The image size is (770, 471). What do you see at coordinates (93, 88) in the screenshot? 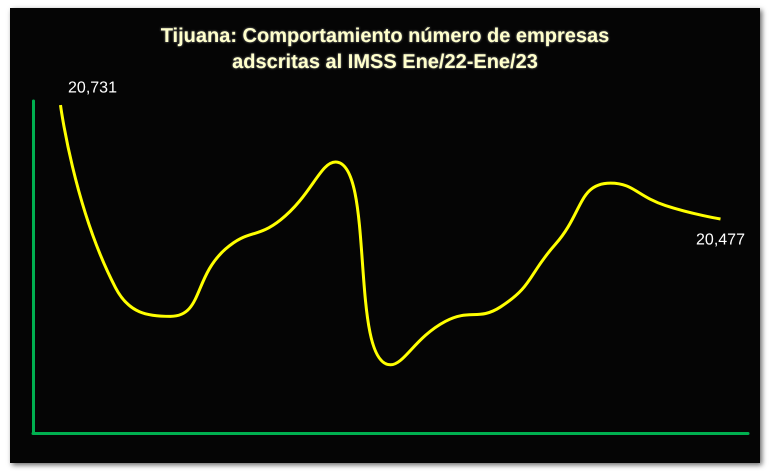
I see `data-label: 20,731` at bounding box center [93, 88].